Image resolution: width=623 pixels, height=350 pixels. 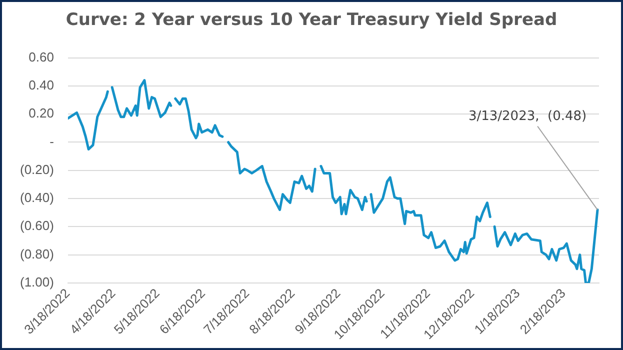 What do you see at coordinates (41, 85) in the screenshot?
I see `y-tick-label: 0.40` at bounding box center [41, 85].